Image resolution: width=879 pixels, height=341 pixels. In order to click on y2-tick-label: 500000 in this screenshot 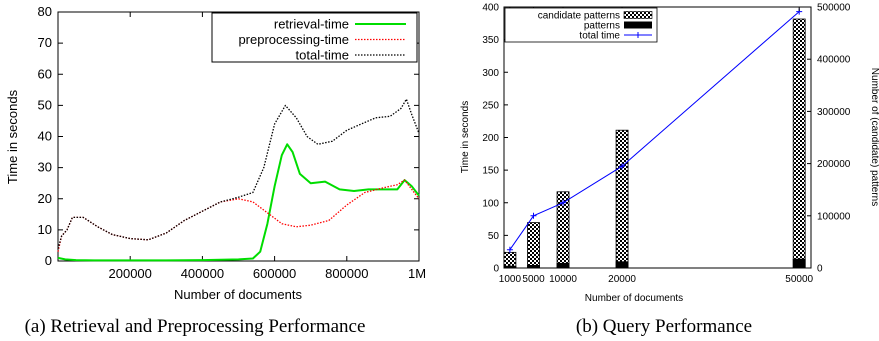, I will do `click(834, 8)`.